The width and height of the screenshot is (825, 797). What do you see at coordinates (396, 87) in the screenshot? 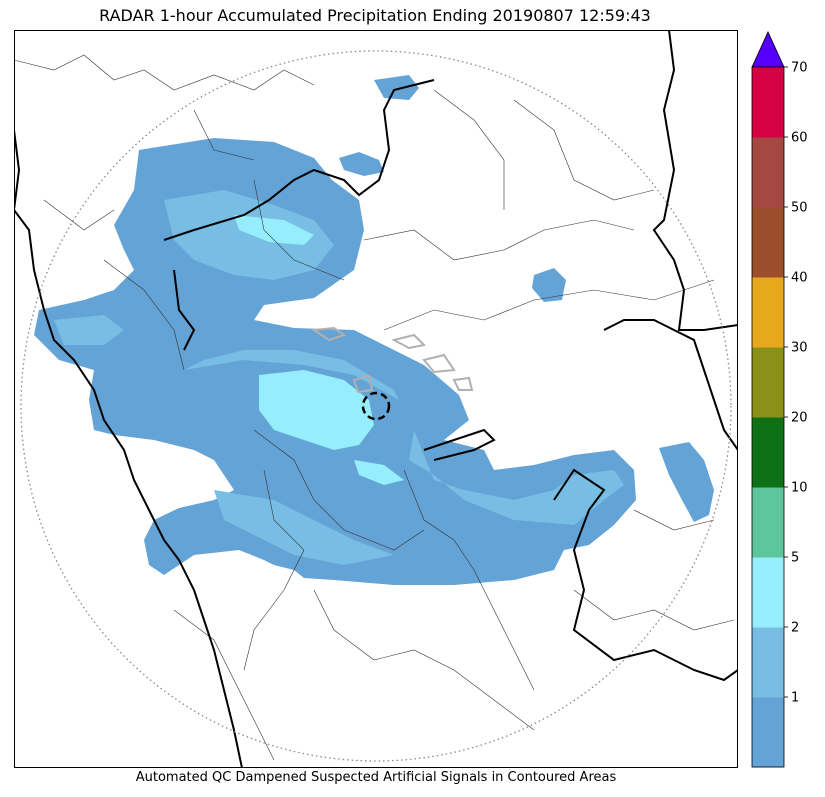
I see `precip-light-n2` at bounding box center [396, 87].